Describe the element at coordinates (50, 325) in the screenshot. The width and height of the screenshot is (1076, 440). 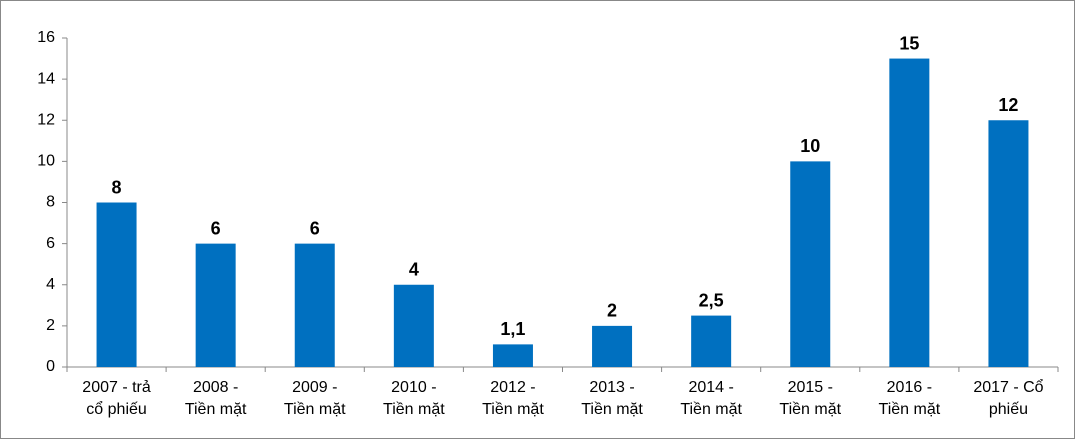
I see `y-tick-label: 2` at that location.